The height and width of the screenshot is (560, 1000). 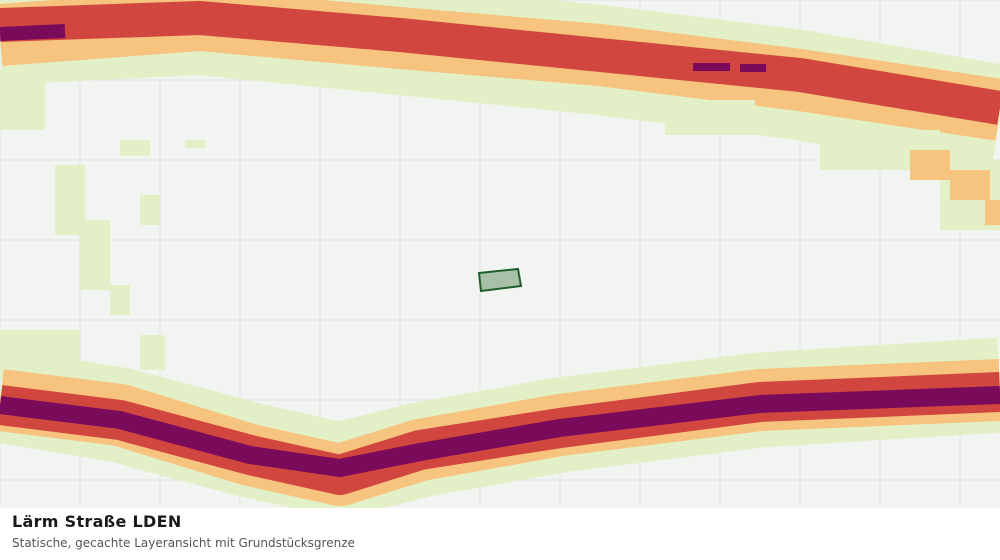 What do you see at coordinates (500, 280) in the screenshot?
I see `parcel-boundary` at bounding box center [500, 280].